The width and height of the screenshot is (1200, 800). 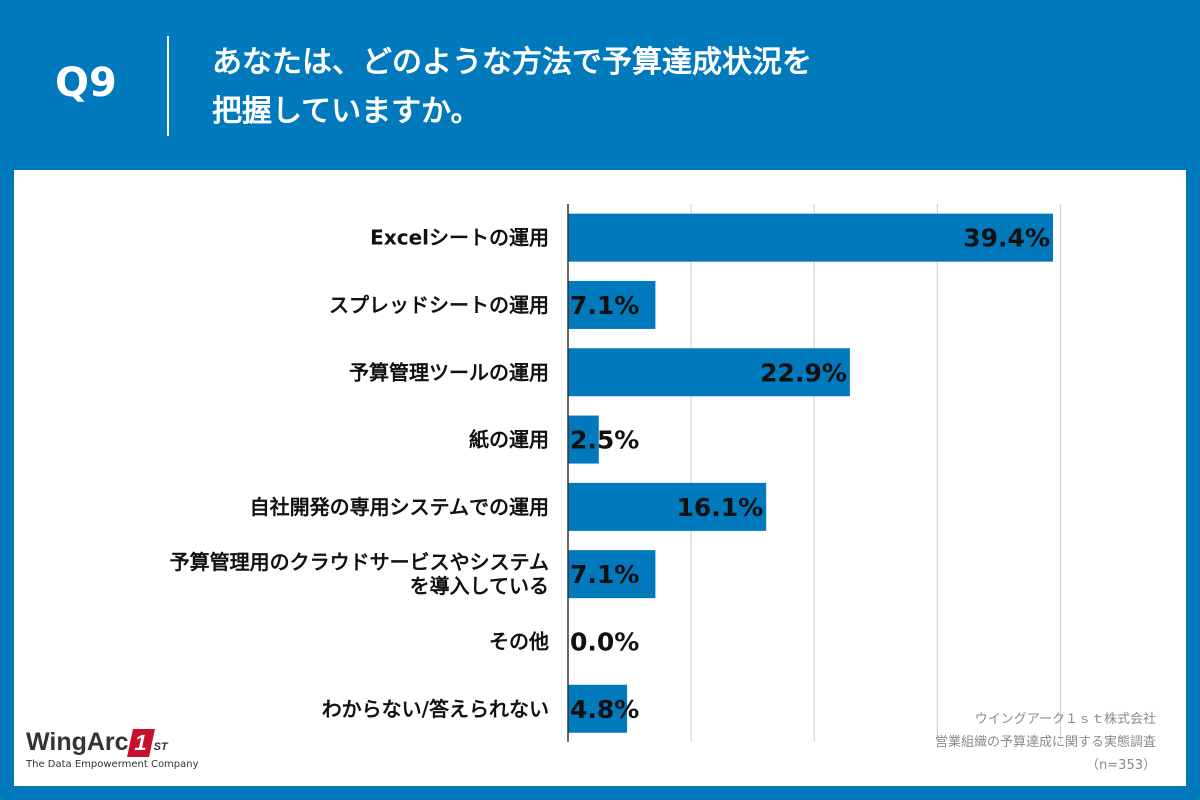 I want to click on value-label-5: 7.1%, so click(x=604, y=574).